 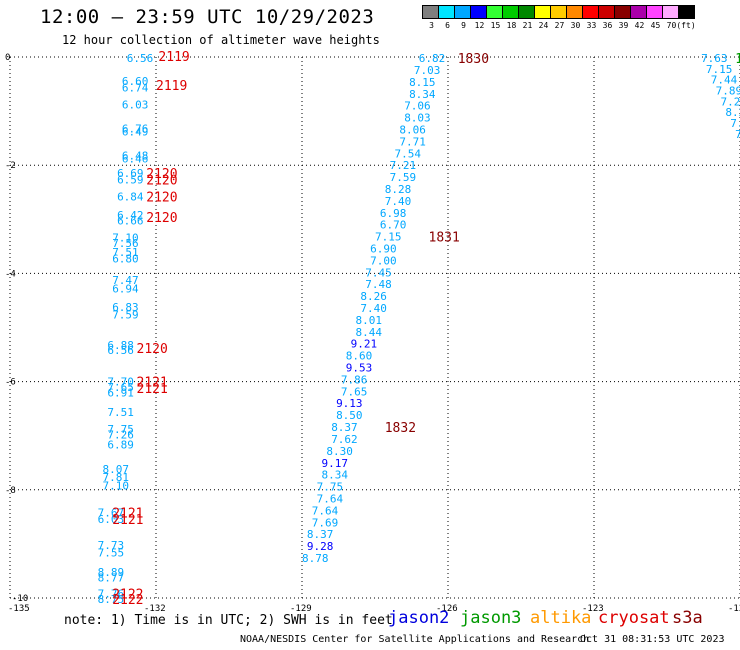 What do you see at coordinates (135, 81) in the screenshot?
I see `wave-height-value: 6.60` at bounding box center [135, 81].